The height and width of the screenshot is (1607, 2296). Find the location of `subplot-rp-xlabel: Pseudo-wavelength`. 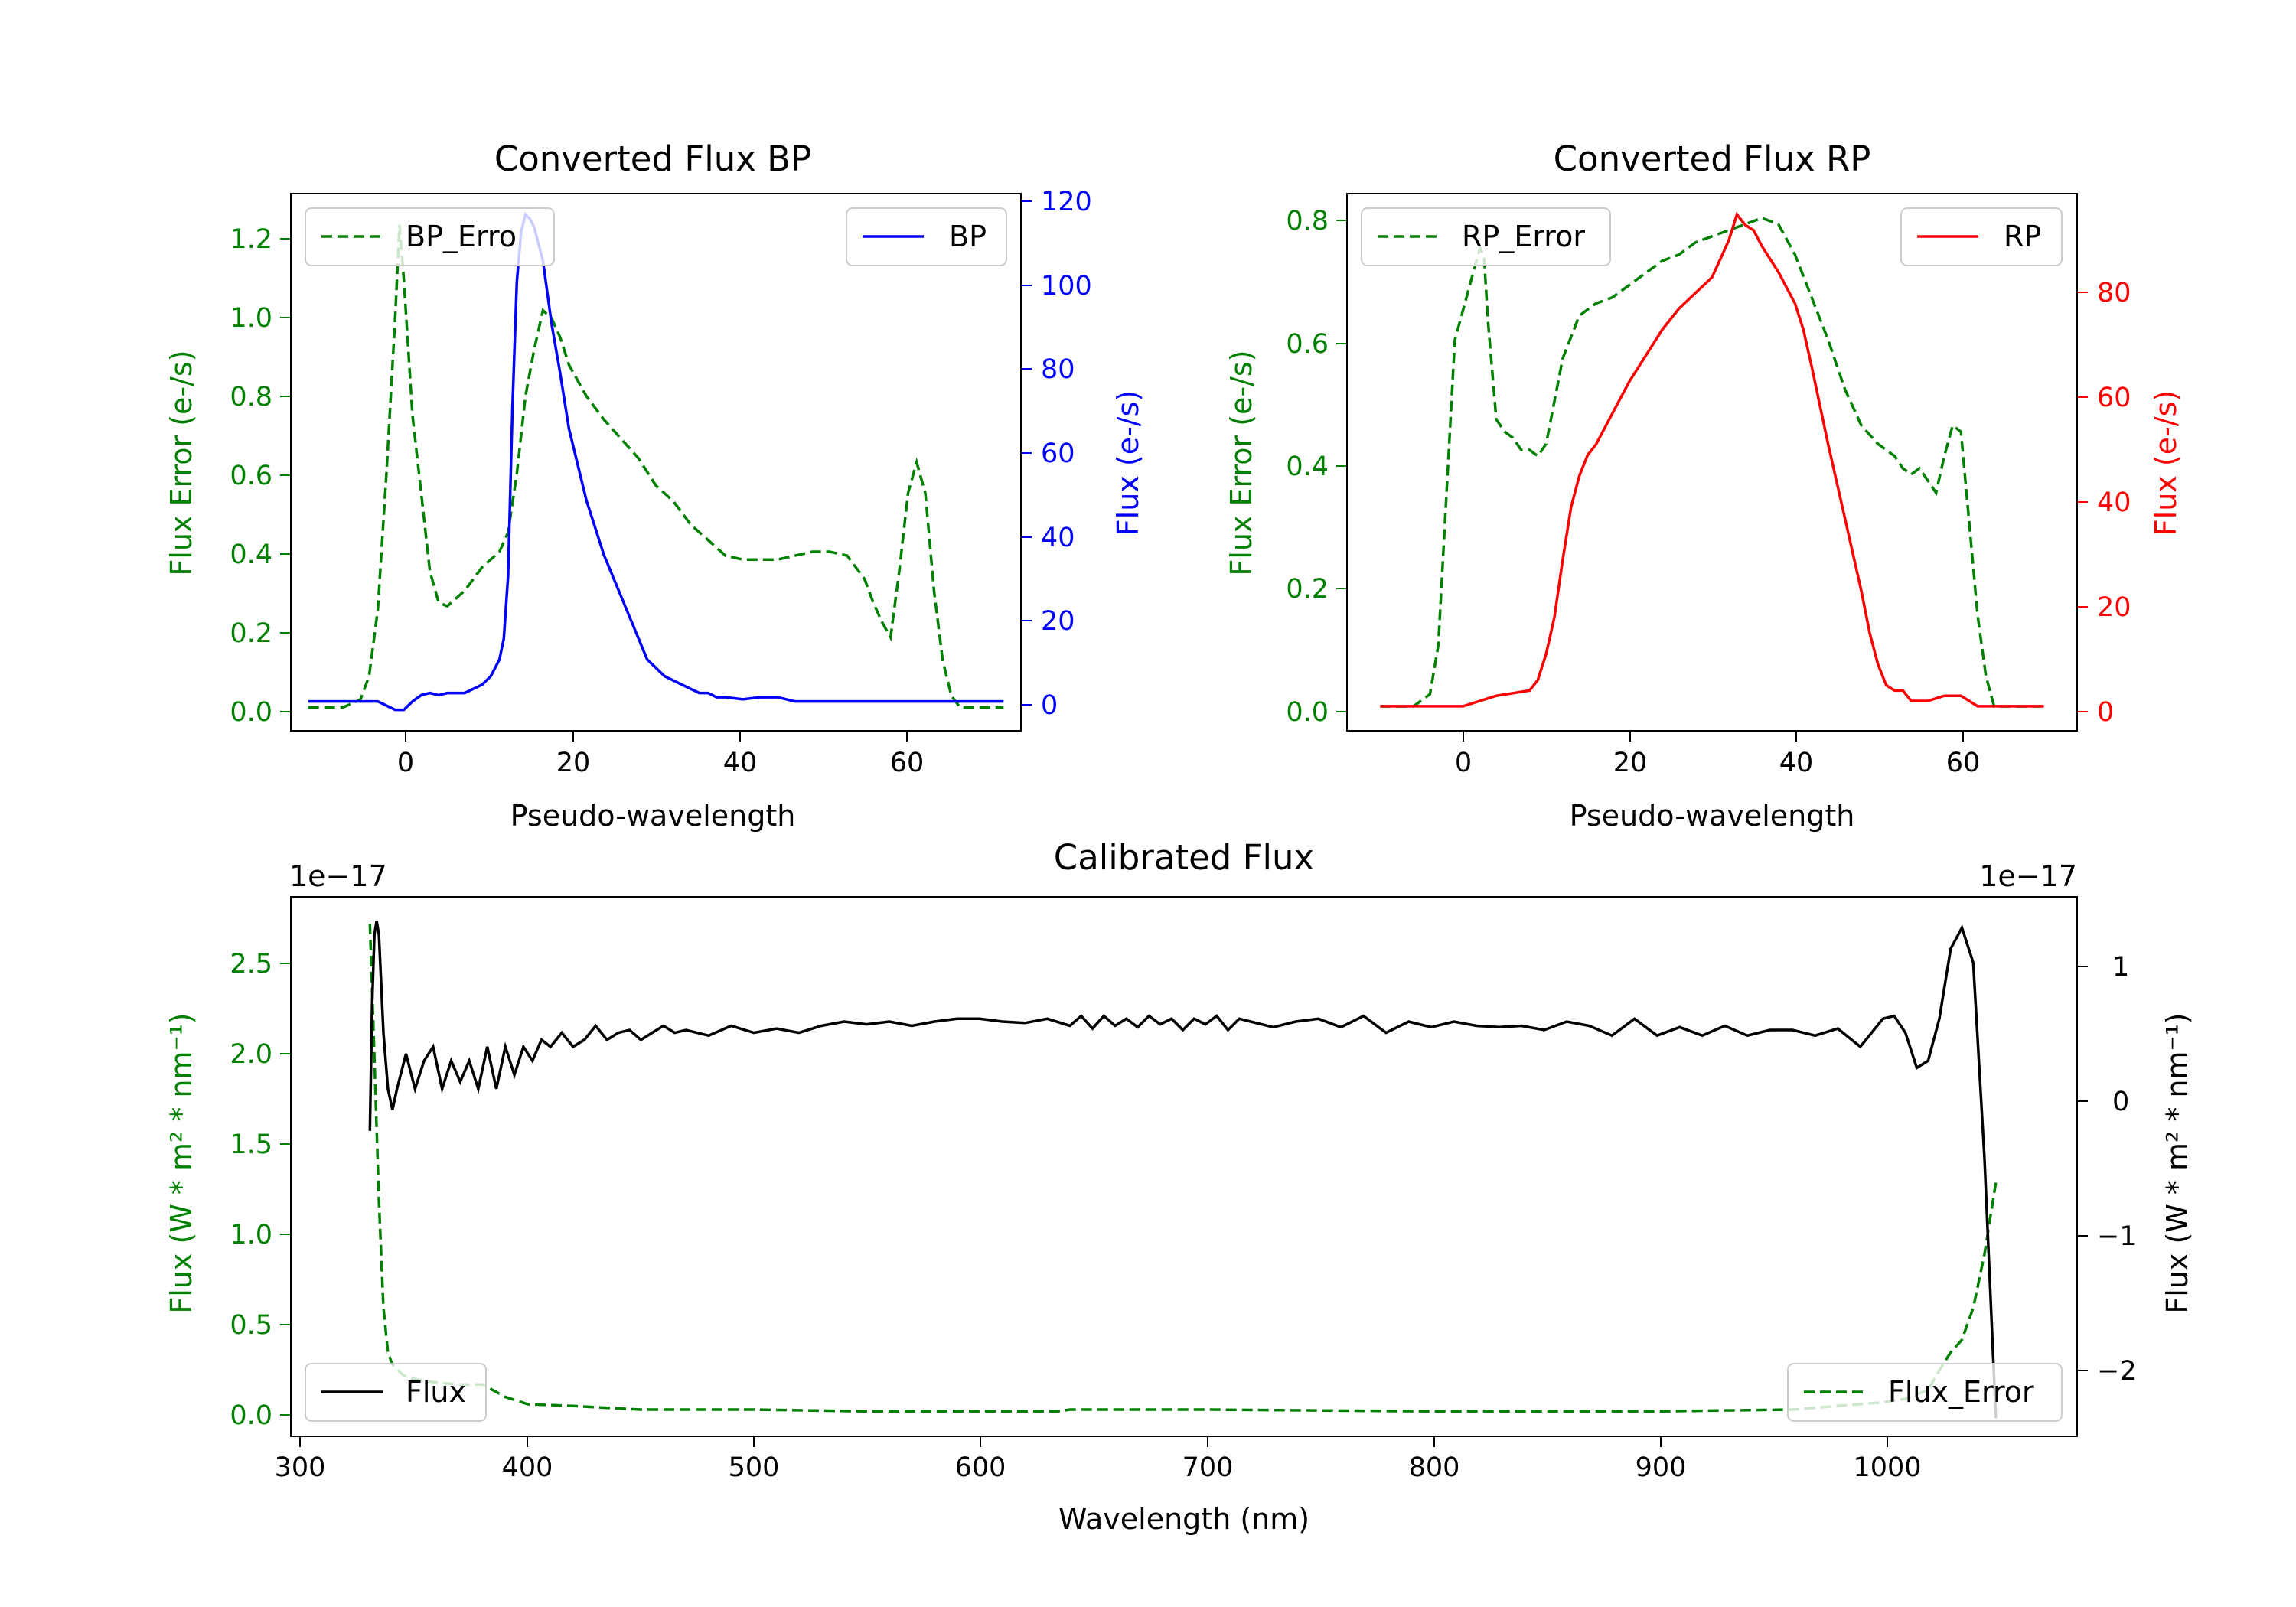

subplot-rp-xlabel: Pseudo-wavelength is located at coordinates (1712, 816).